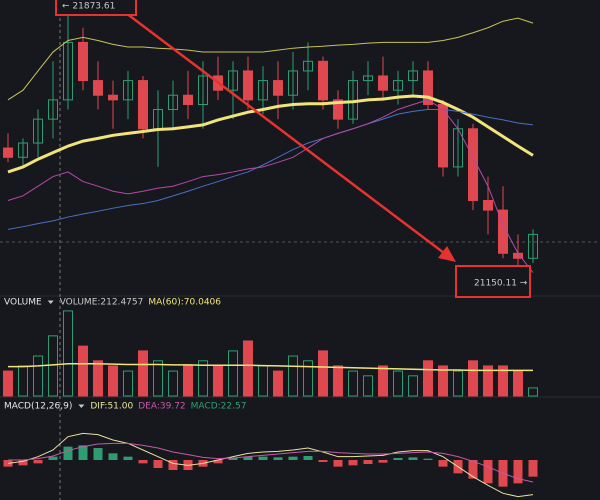  What do you see at coordinates (38, 407) in the screenshot?
I see `legend-text: MACD(12,26,9)` at bounding box center [38, 407].